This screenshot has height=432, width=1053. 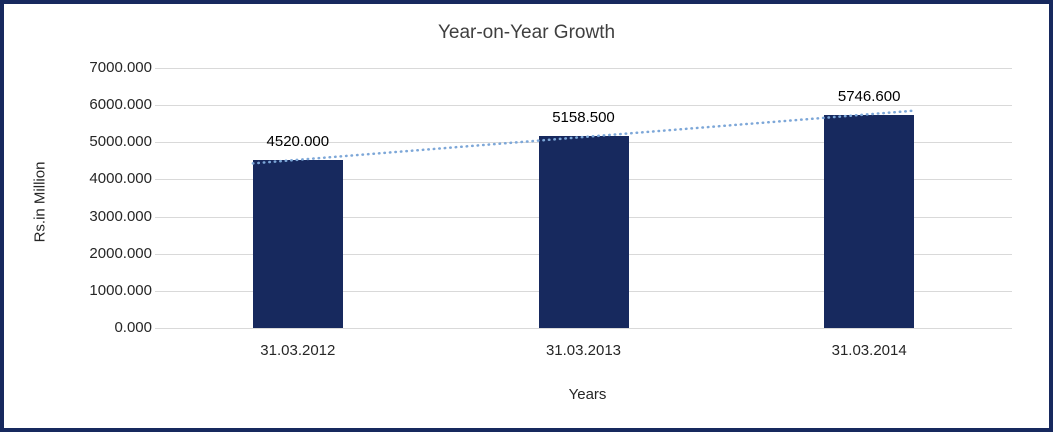 I want to click on y-tick-label: 7000.000, so click(x=120, y=67).